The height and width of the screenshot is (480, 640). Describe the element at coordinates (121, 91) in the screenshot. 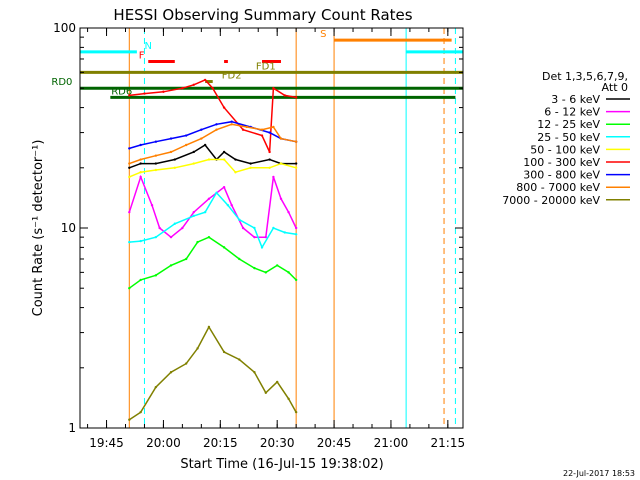

I see `flag-label-rd6: RD6` at that location.